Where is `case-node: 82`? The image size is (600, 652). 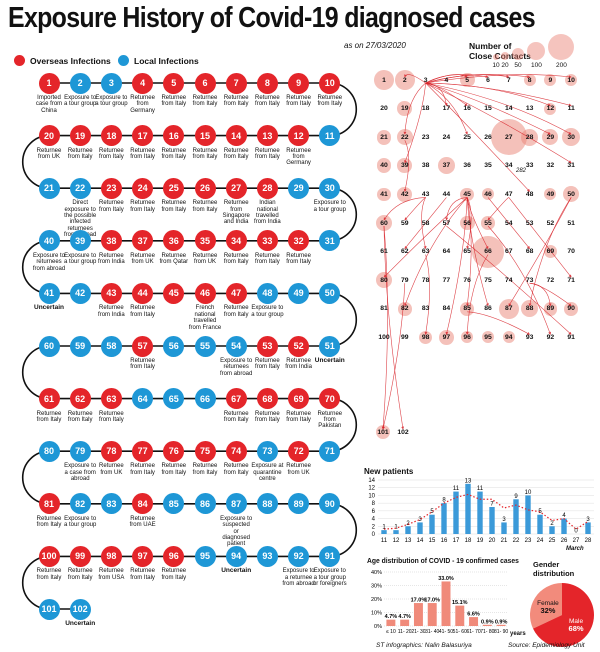 case-node: 82 is located at coordinates (80, 504).